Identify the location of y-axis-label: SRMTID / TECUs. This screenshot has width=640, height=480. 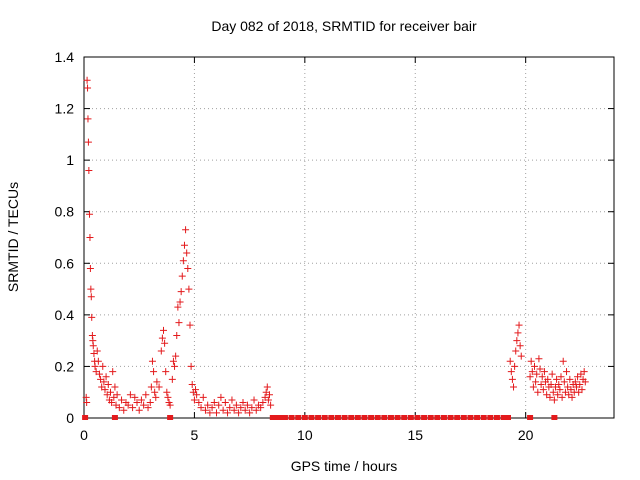
(13, 237).